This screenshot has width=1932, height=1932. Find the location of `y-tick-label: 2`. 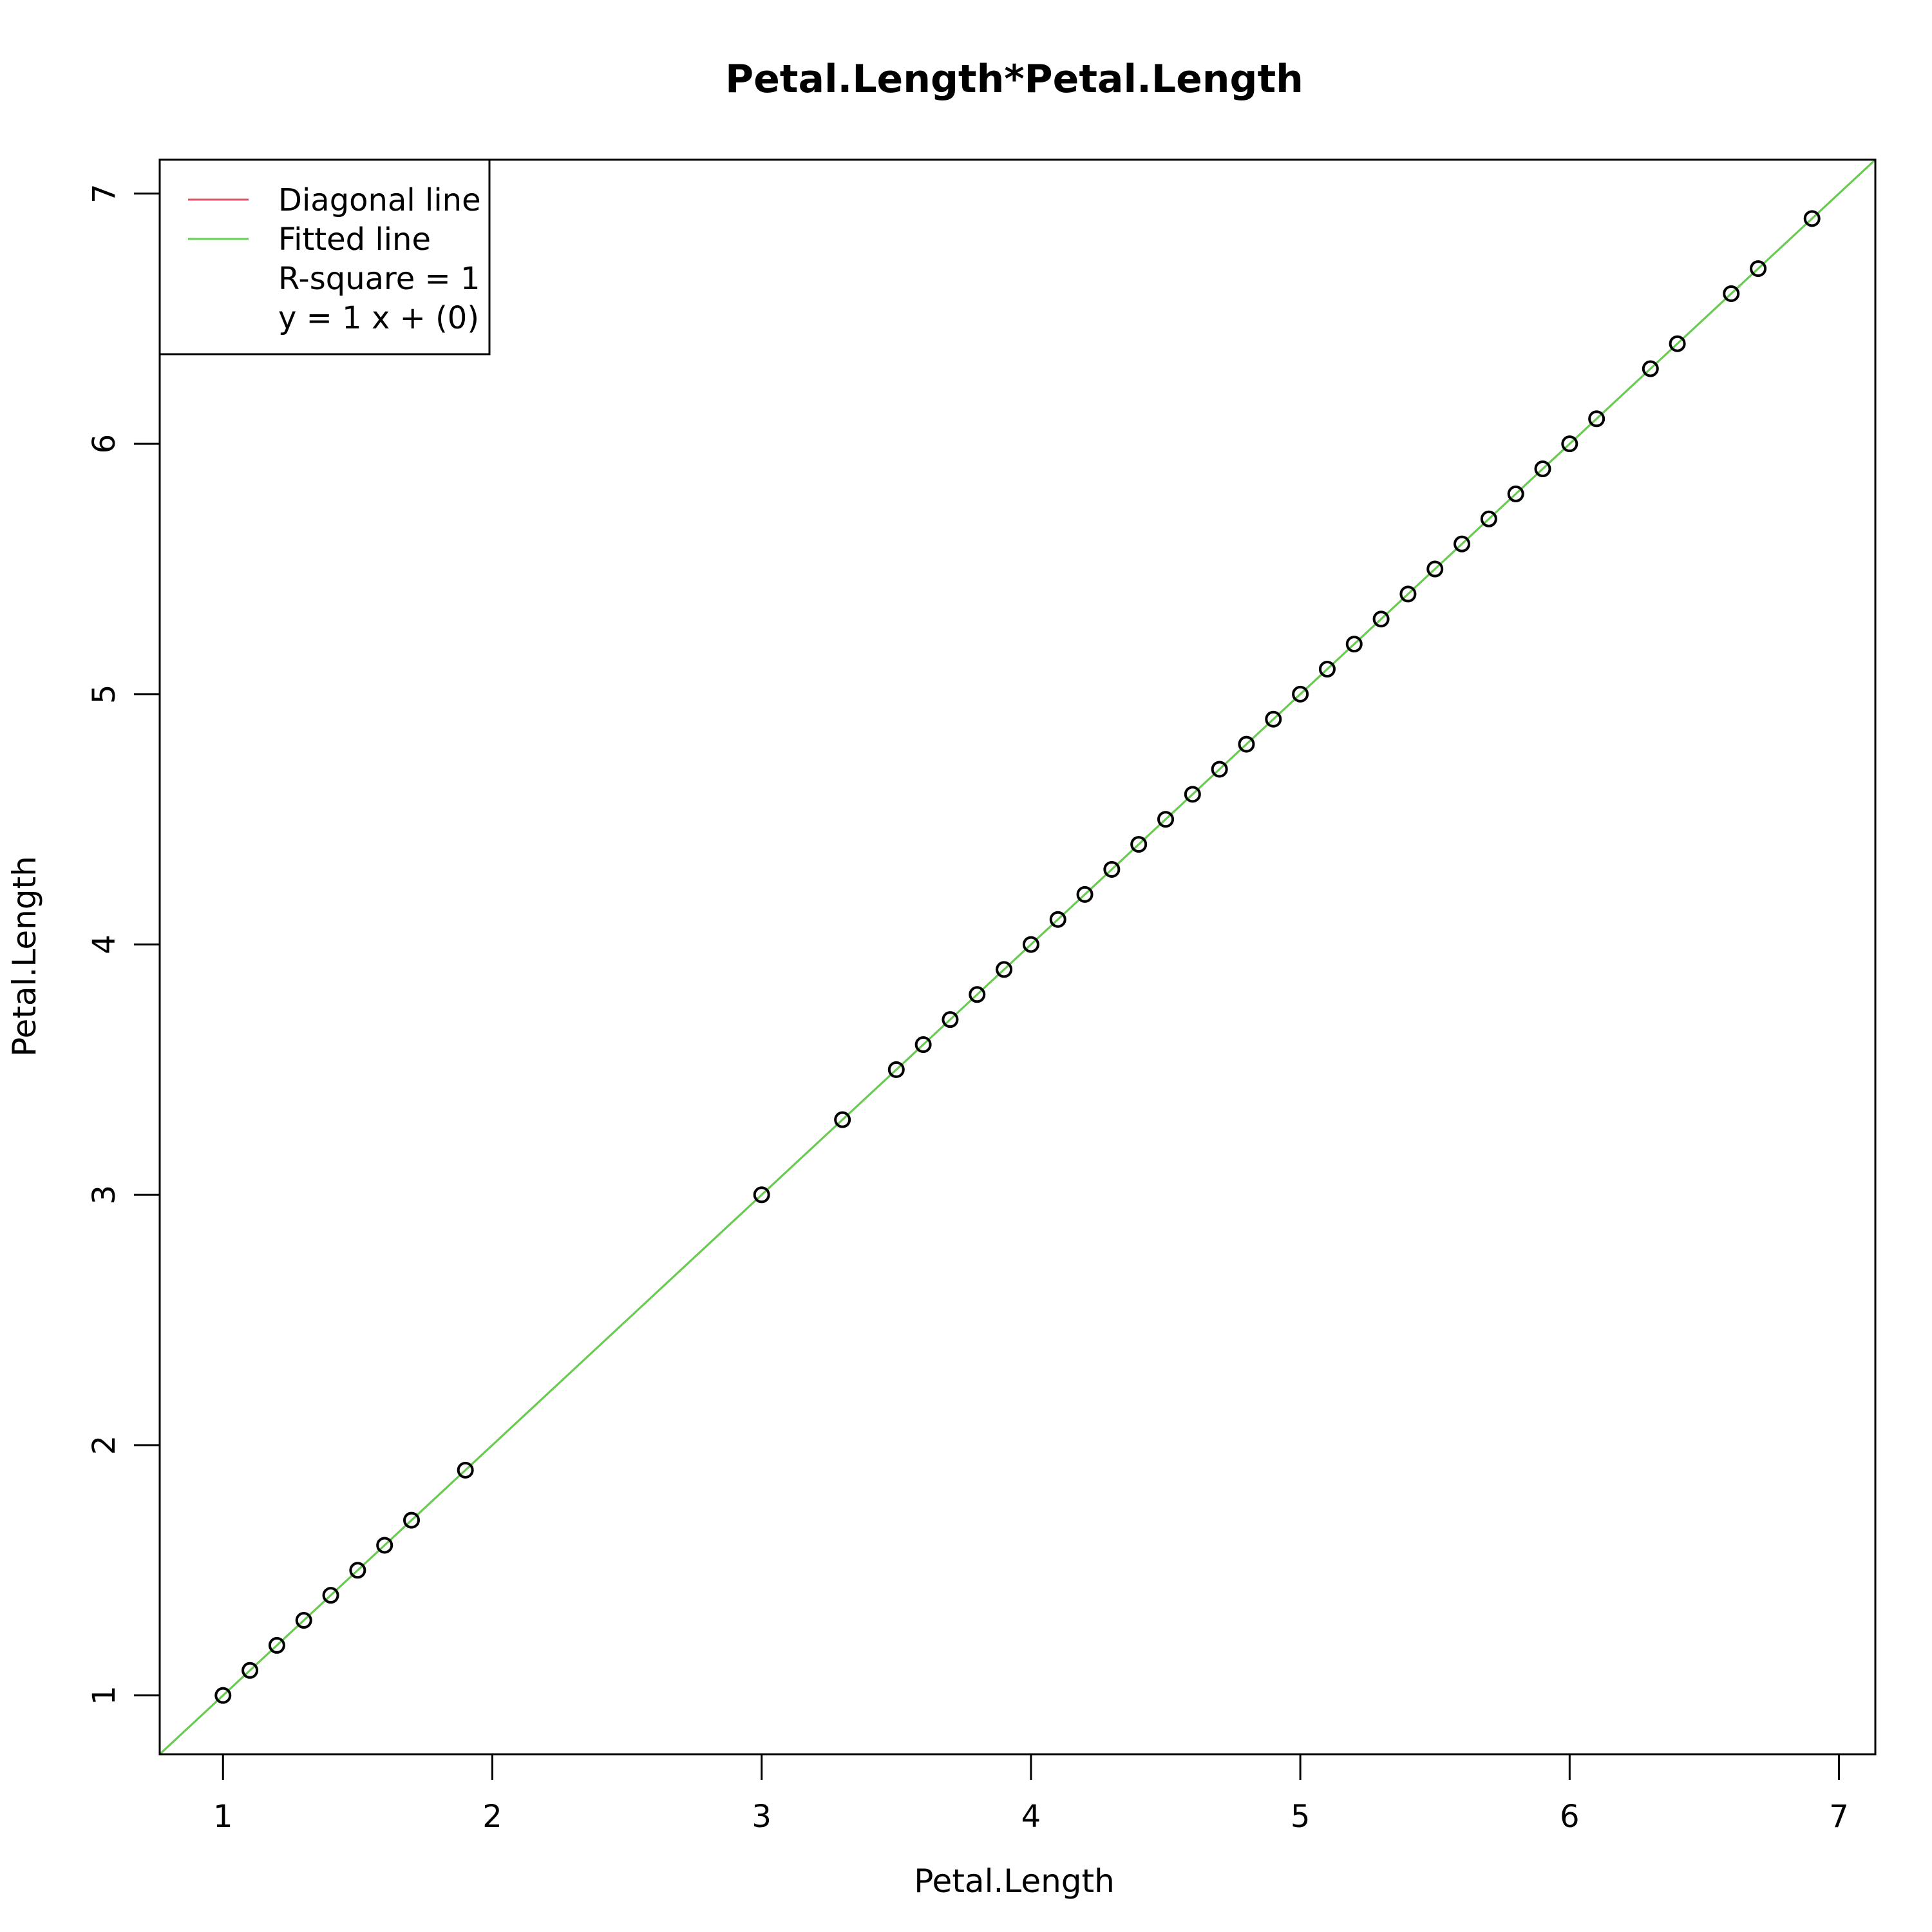

y-tick-label: 2 is located at coordinates (104, 1445).